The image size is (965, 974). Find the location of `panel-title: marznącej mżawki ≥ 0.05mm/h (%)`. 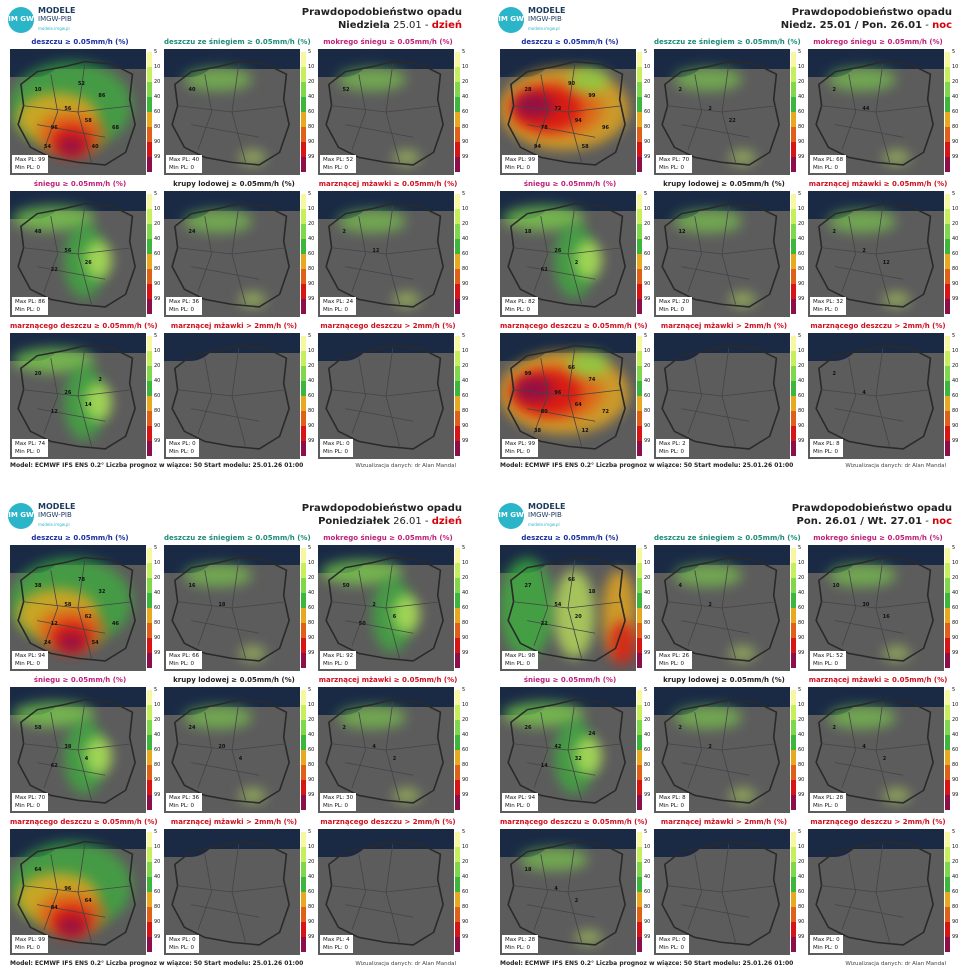

panel-title: marznącej mżawki ≥ 0.05mm/h (%) is located at coordinates (388, 184).